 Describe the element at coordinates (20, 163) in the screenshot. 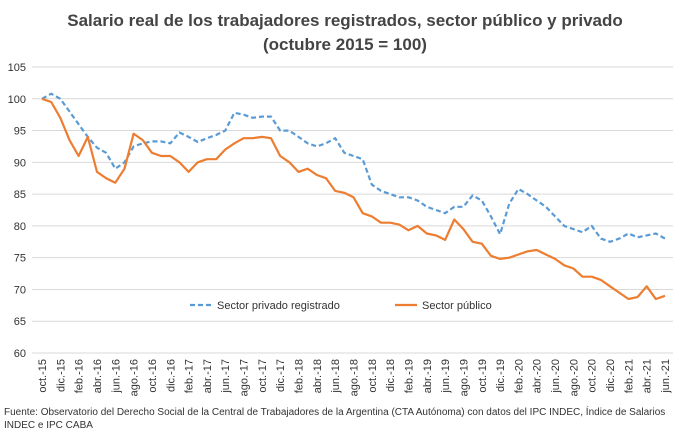

I see `y-tick-label: 90` at that location.